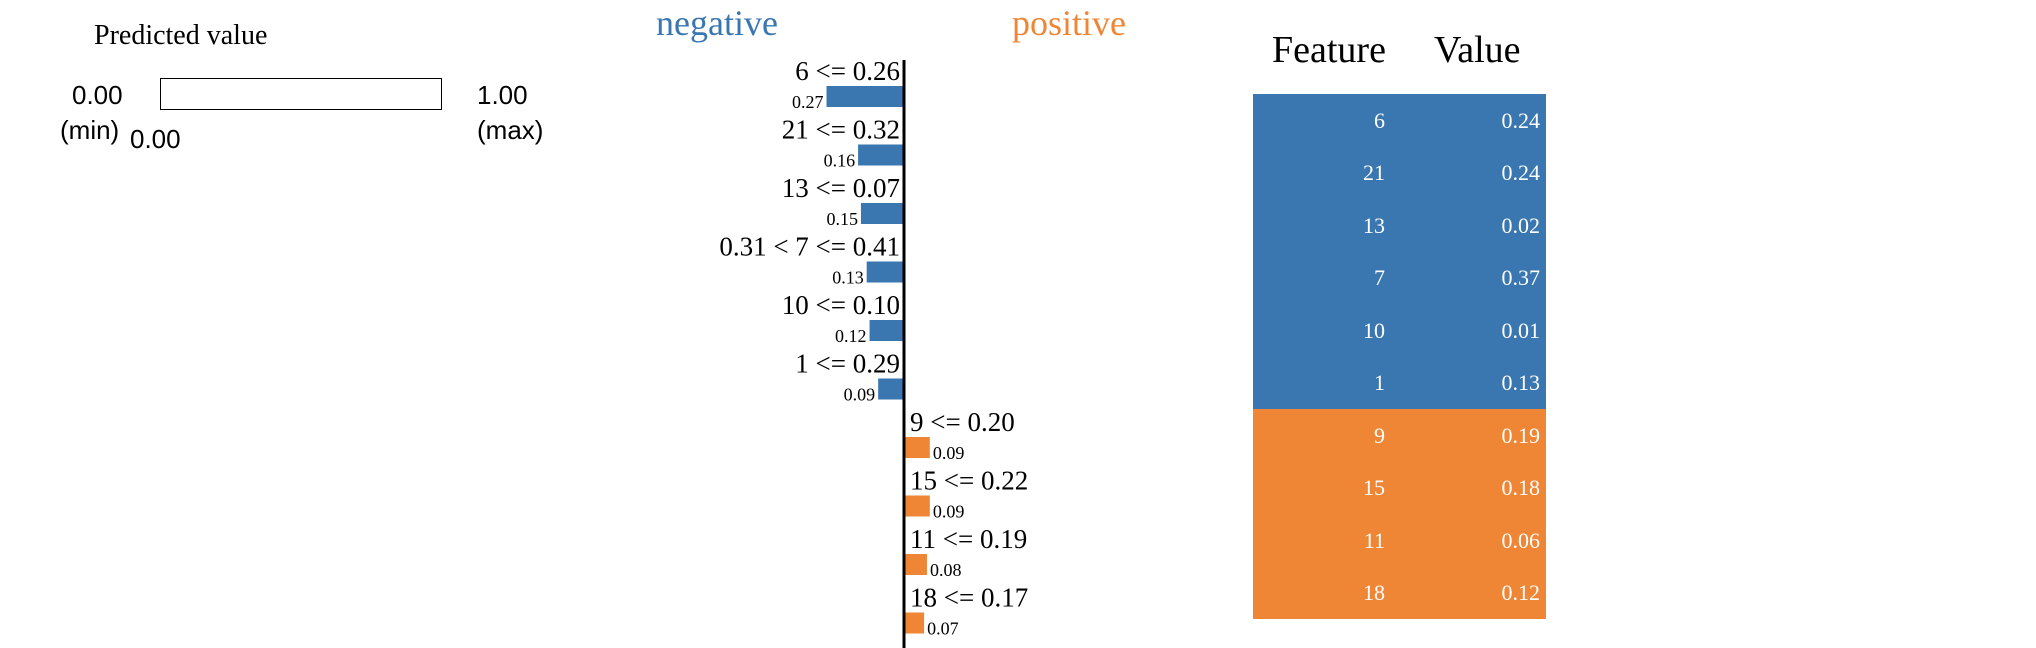 This screenshot has width=2036, height=648. What do you see at coordinates (1379, 435) in the screenshot?
I see `table-cell-feature: 9` at bounding box center [1379, 435].